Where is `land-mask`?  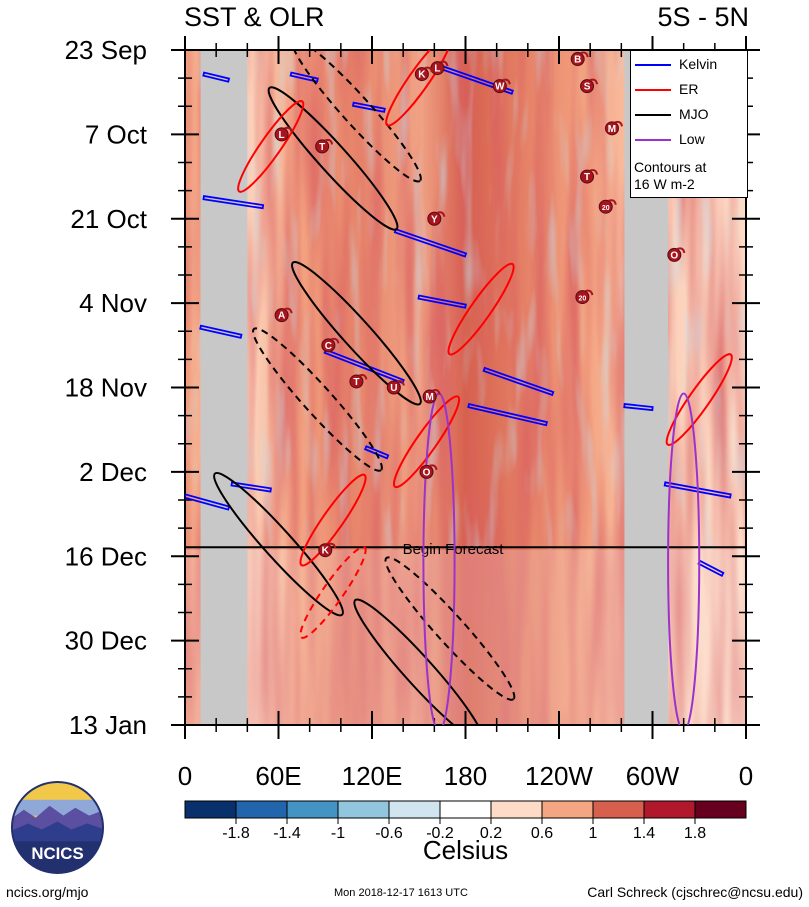 land-mask is located at coordinates (224, 387).